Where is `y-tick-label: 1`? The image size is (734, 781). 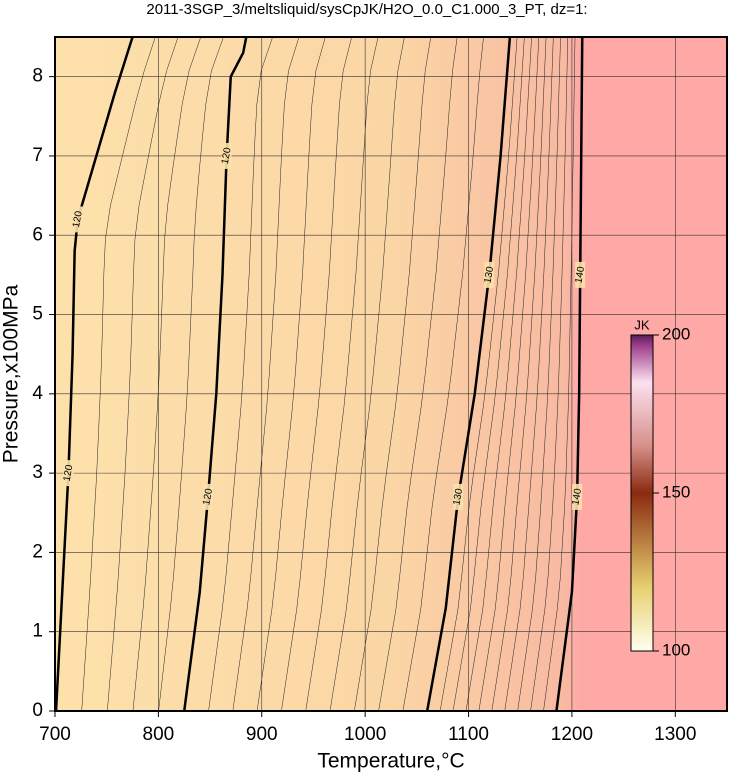 y-tick-label: 1 is located at coordinates (37, 631).